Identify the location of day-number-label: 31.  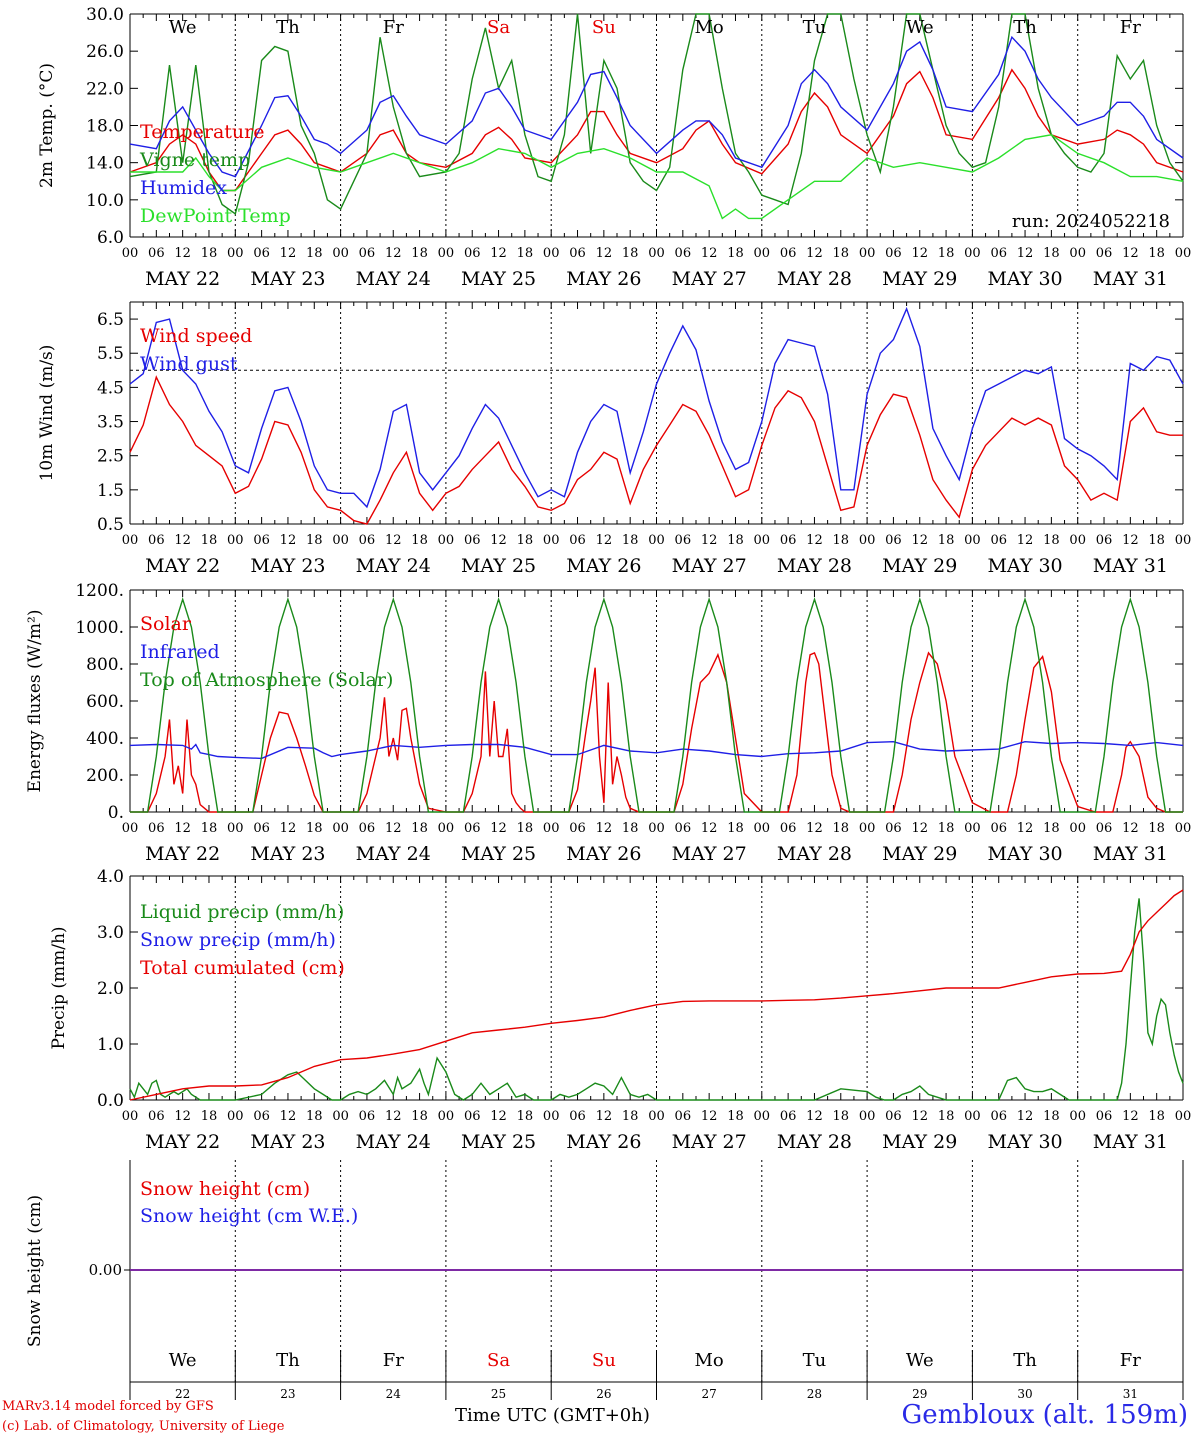
(1130, 1393).